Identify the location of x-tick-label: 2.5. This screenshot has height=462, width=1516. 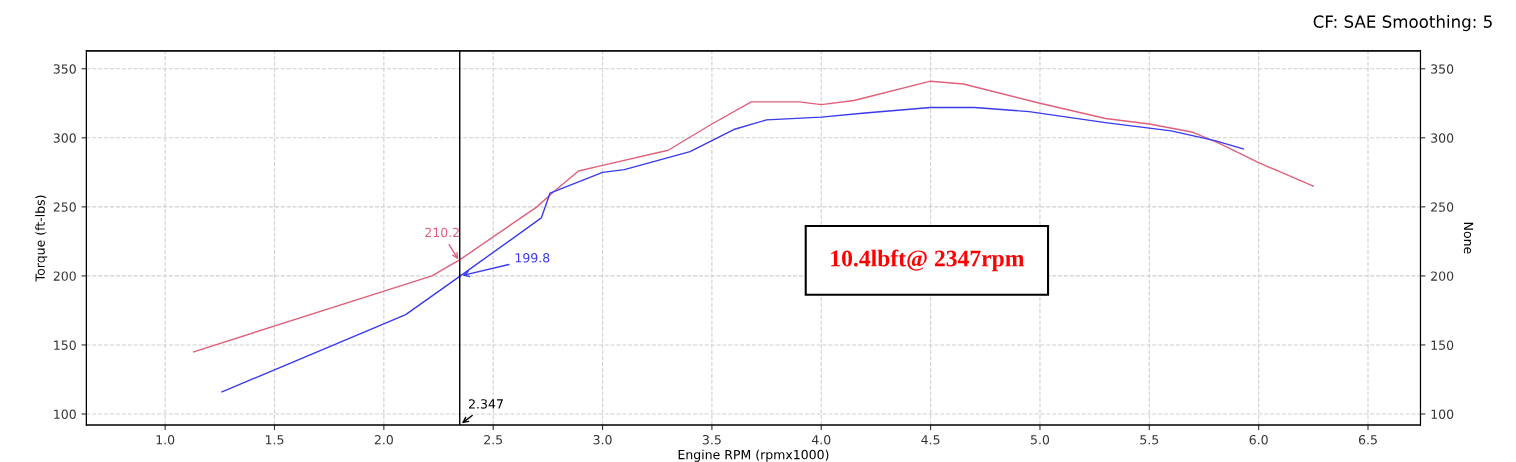
(493, 439).